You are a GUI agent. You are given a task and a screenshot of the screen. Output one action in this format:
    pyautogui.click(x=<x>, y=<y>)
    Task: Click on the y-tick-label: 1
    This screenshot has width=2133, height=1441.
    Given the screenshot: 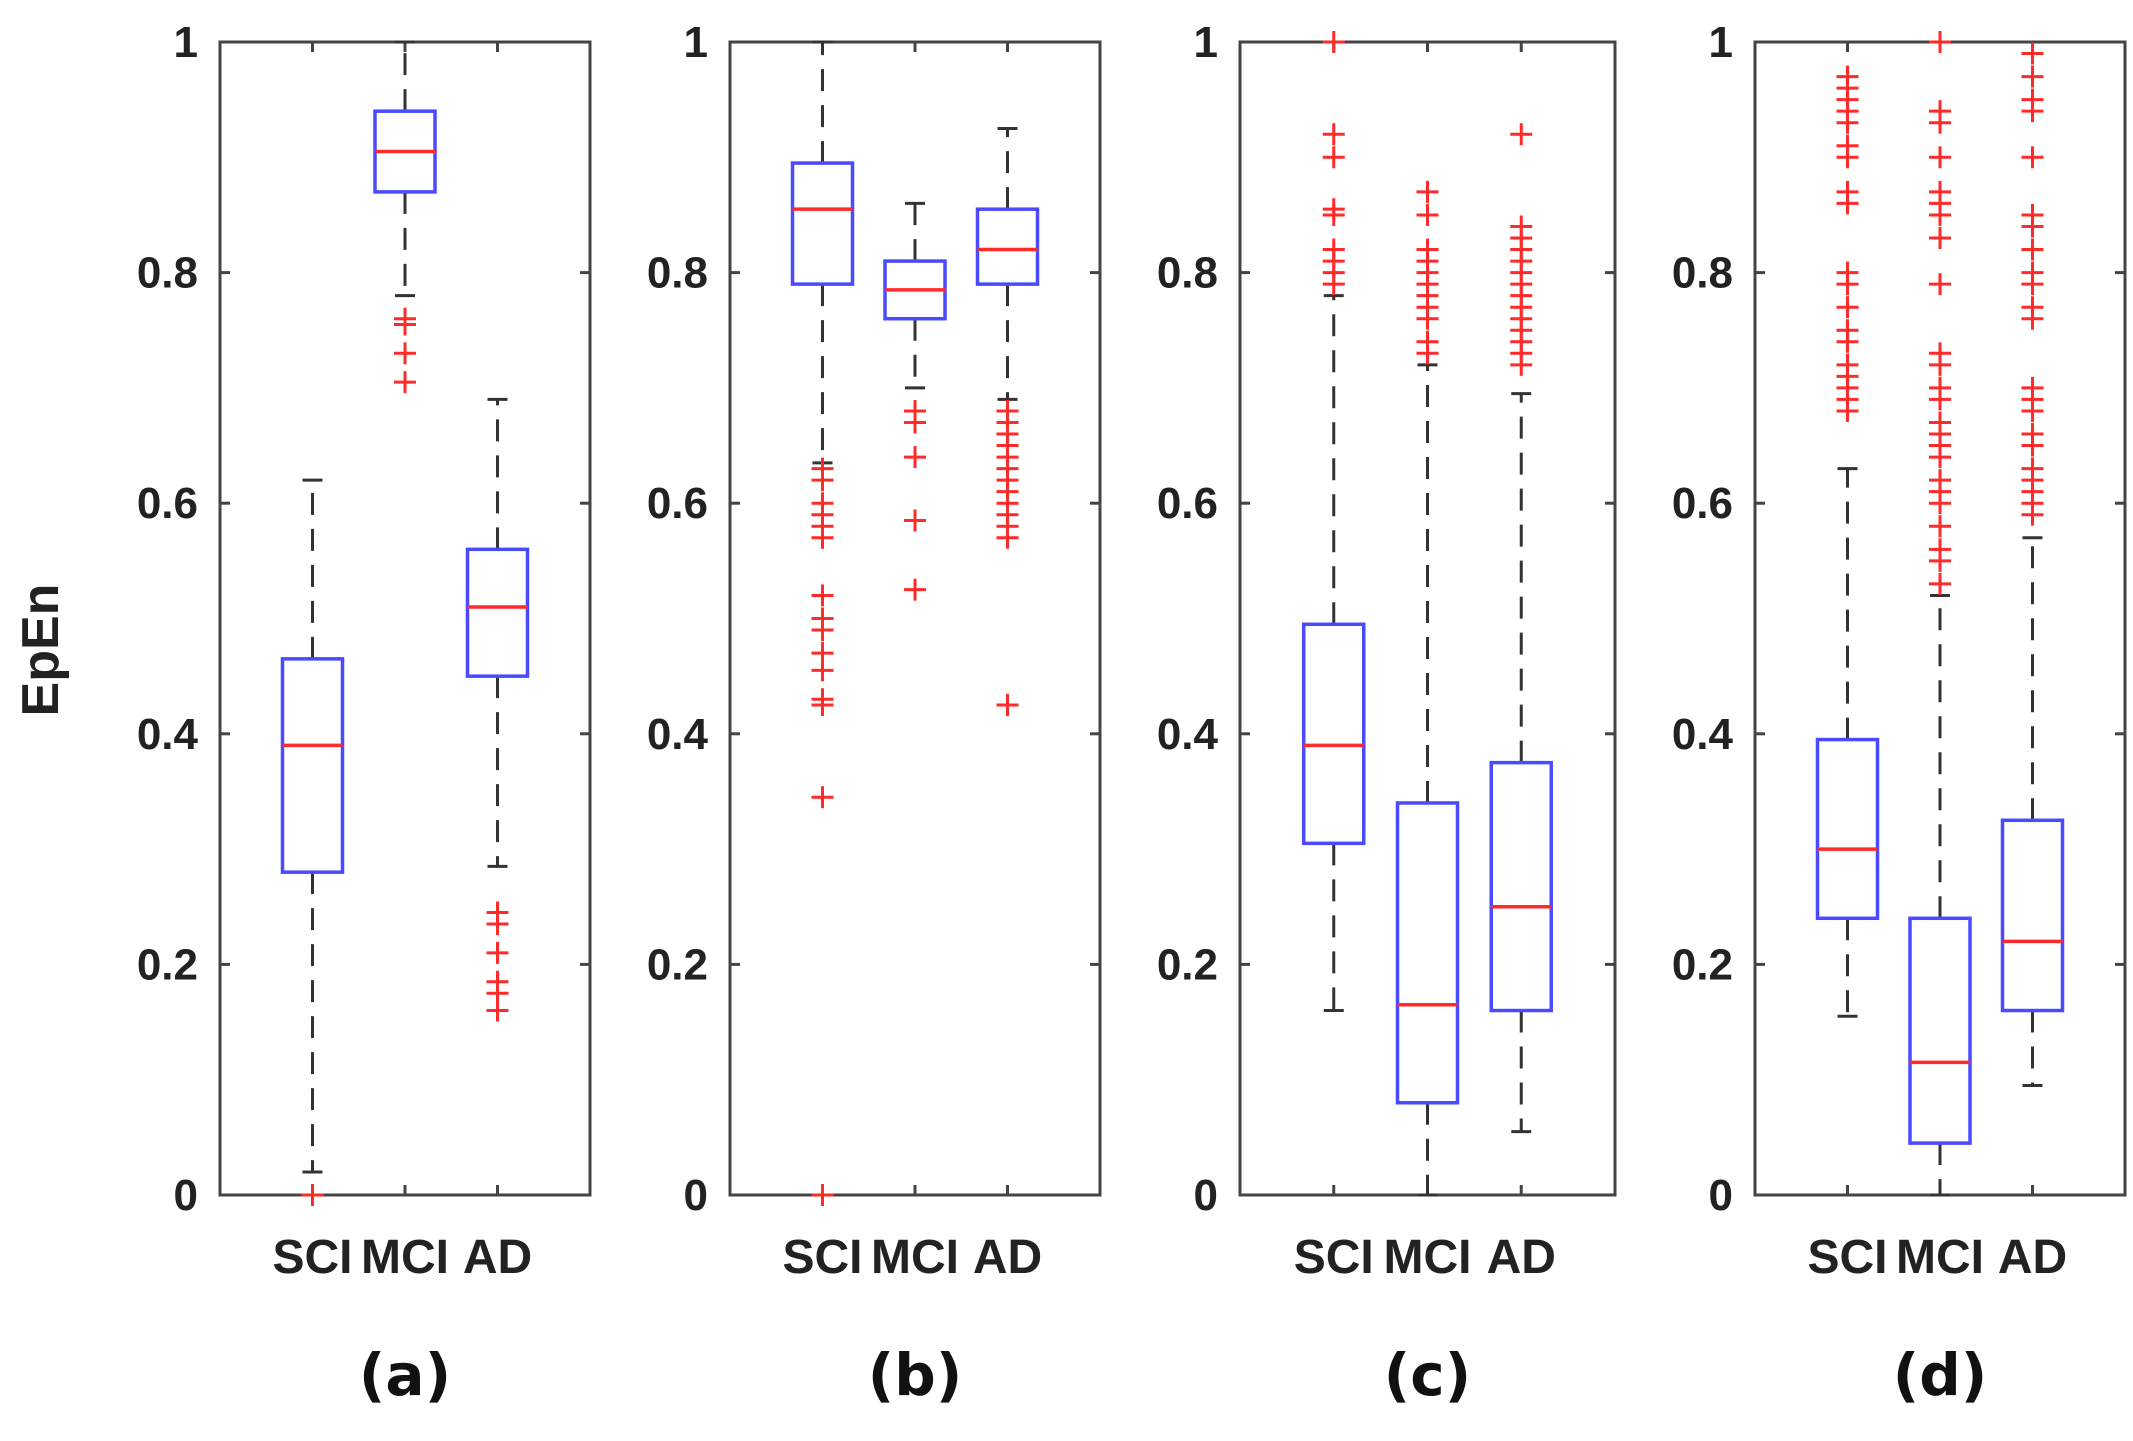 What is the action you would take?
    pyautogui.click(x=1206, y=42)
    